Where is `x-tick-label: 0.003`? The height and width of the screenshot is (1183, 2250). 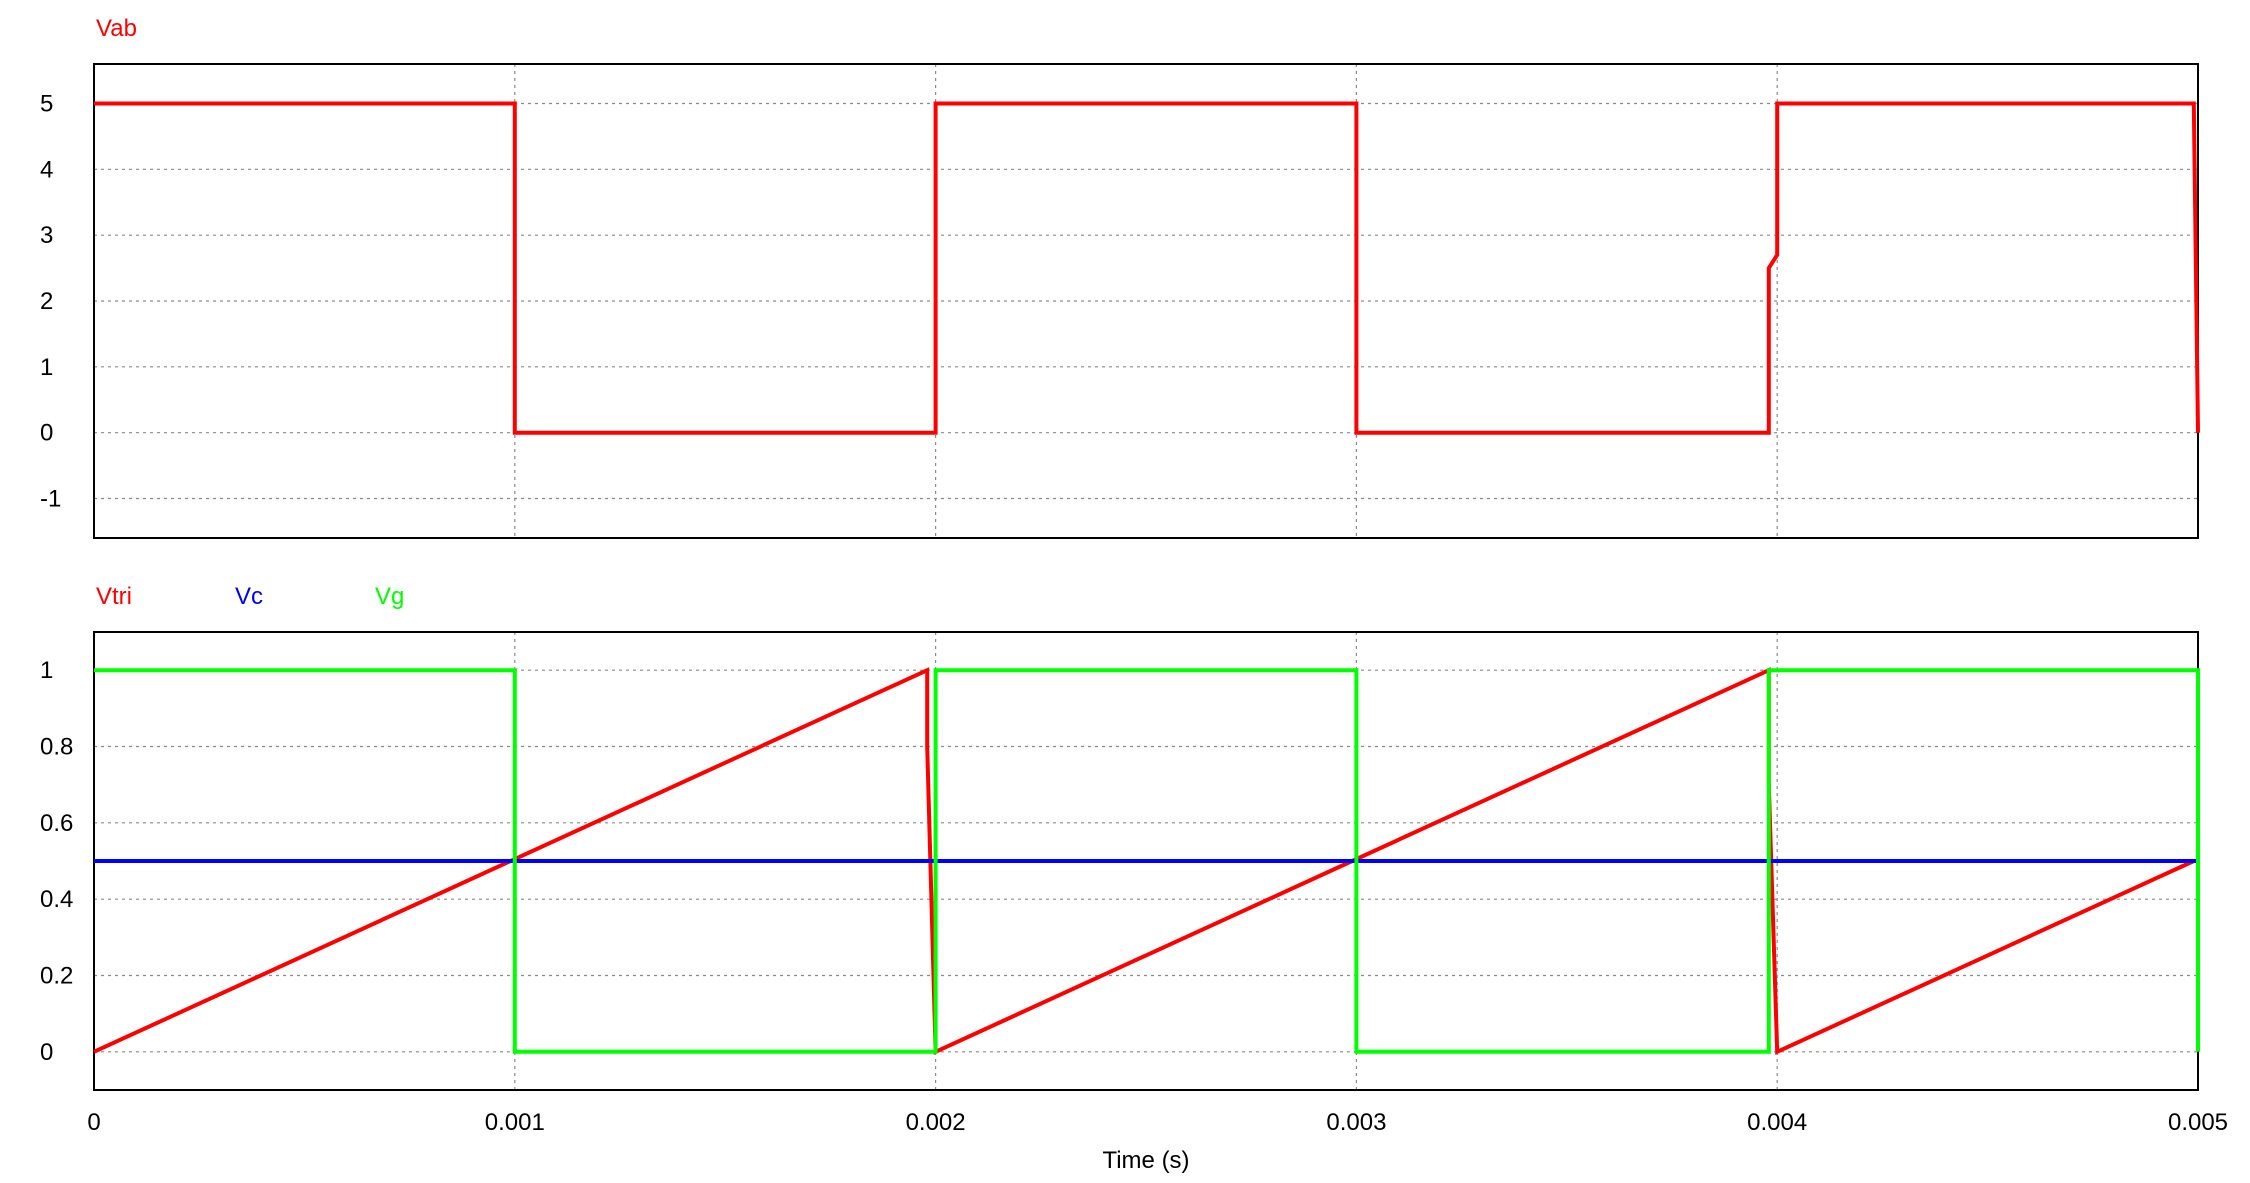 x-tick-label: 0.003 is located at coordinates (1356, 1122).